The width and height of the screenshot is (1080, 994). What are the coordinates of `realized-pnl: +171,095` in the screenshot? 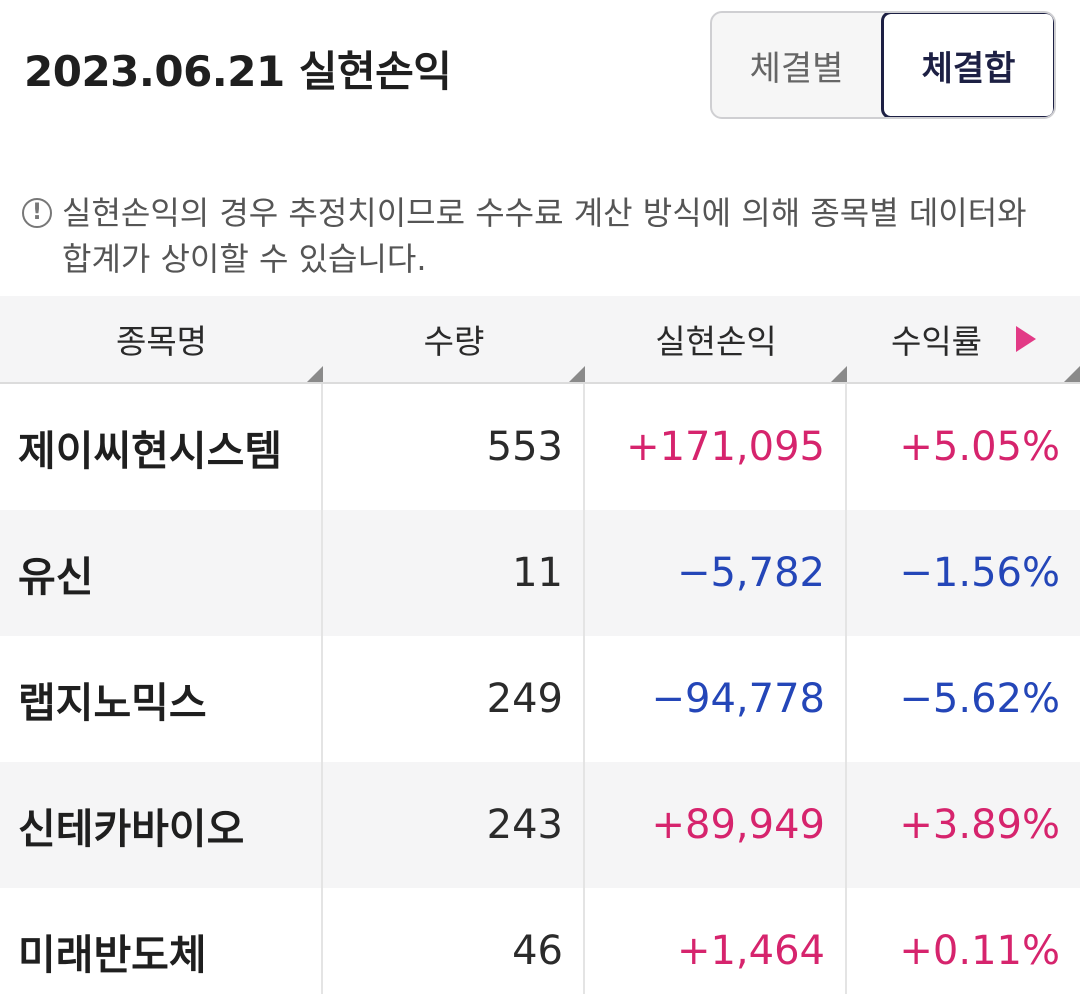 It's located at (716, 447).